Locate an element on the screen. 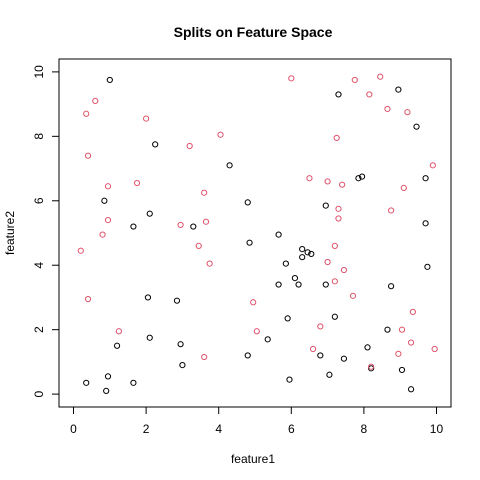  y-tick-label: 6 is located at coordinates (39, 200).